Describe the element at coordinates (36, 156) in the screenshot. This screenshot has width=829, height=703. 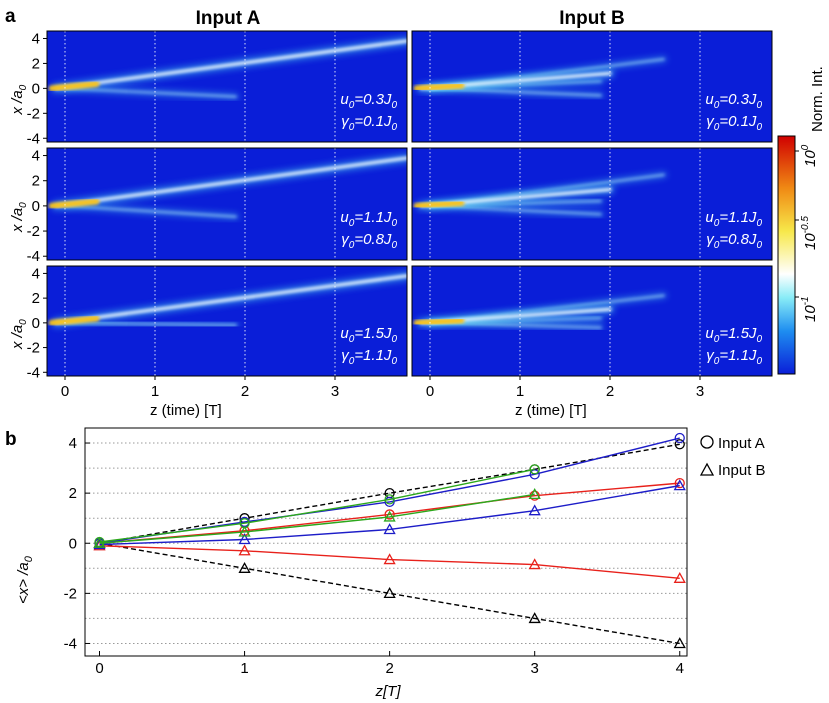
I see `heatmap-ytick-label: 4` at that location.